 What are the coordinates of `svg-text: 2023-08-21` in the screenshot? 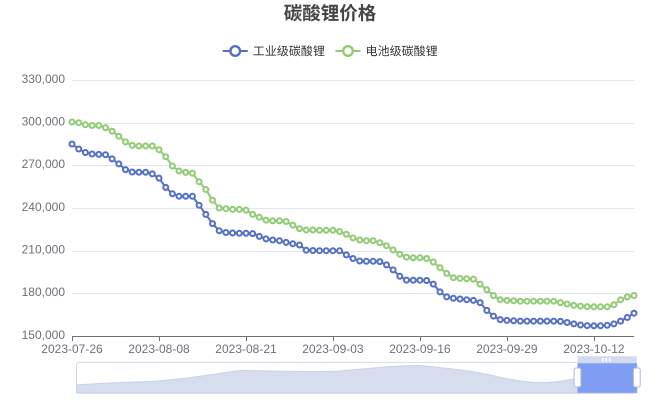 It's located at (246, 349).